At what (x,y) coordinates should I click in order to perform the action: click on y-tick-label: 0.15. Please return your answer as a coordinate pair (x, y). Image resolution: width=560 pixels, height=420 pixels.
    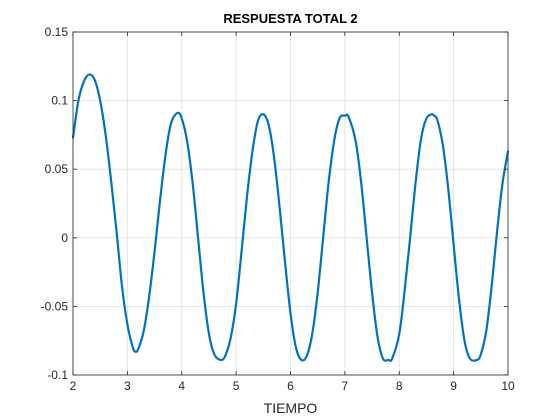
    Looking at the image, I should click on (57, 32).